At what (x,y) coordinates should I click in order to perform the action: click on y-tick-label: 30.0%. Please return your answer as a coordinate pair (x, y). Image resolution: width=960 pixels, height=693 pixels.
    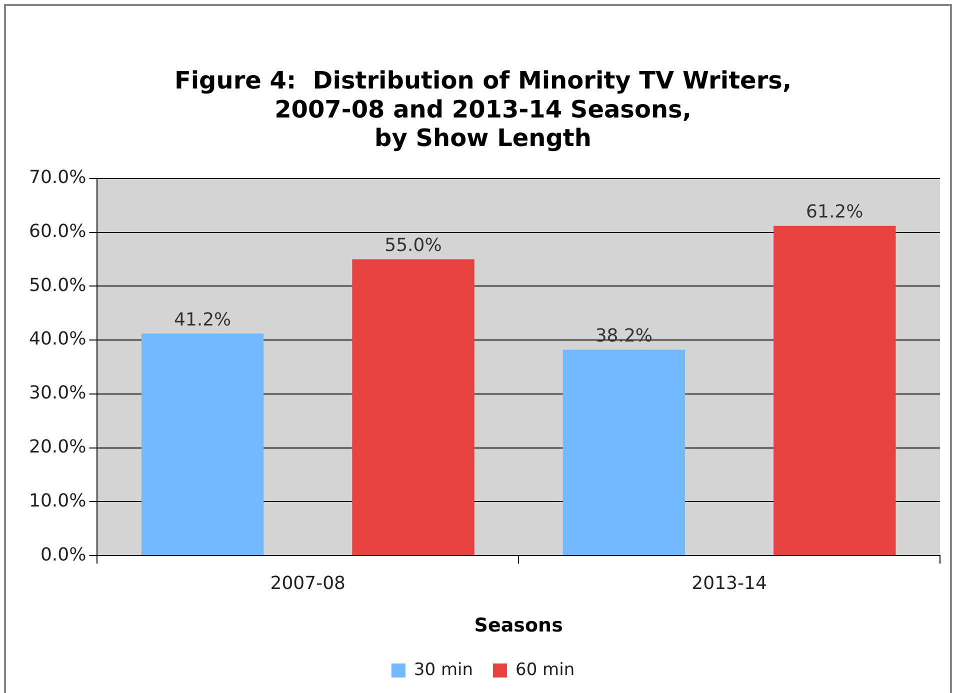
    Looking at the image, I should click on (57, 393).